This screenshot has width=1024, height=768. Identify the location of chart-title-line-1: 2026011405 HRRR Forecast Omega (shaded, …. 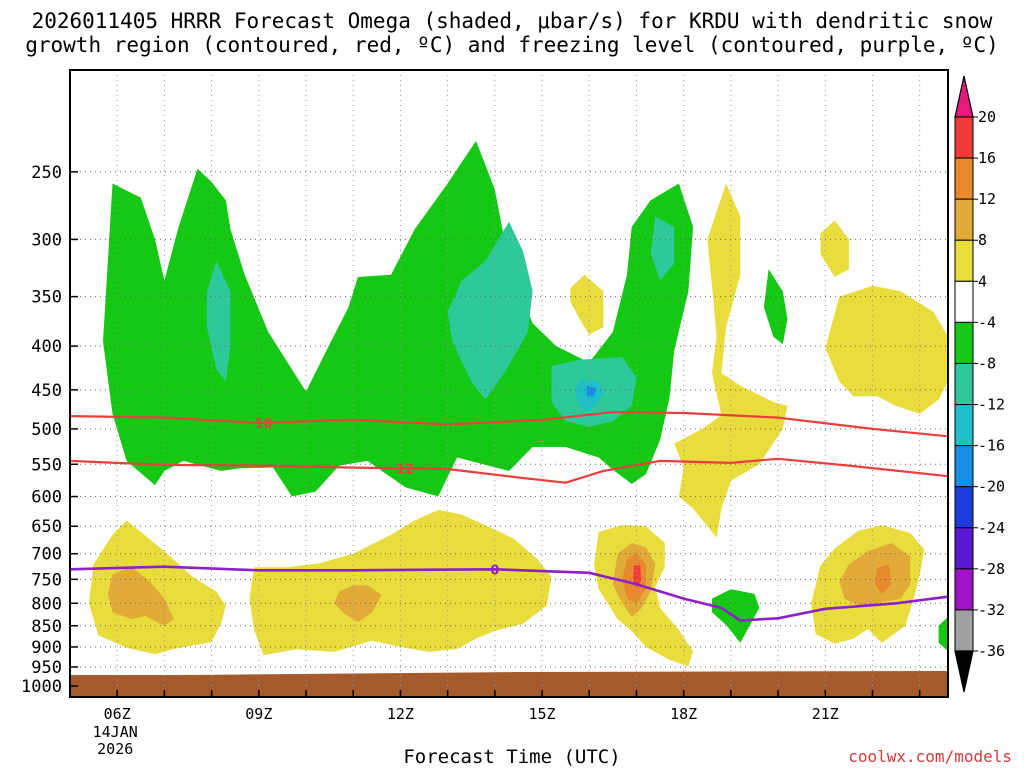
(512, 21).